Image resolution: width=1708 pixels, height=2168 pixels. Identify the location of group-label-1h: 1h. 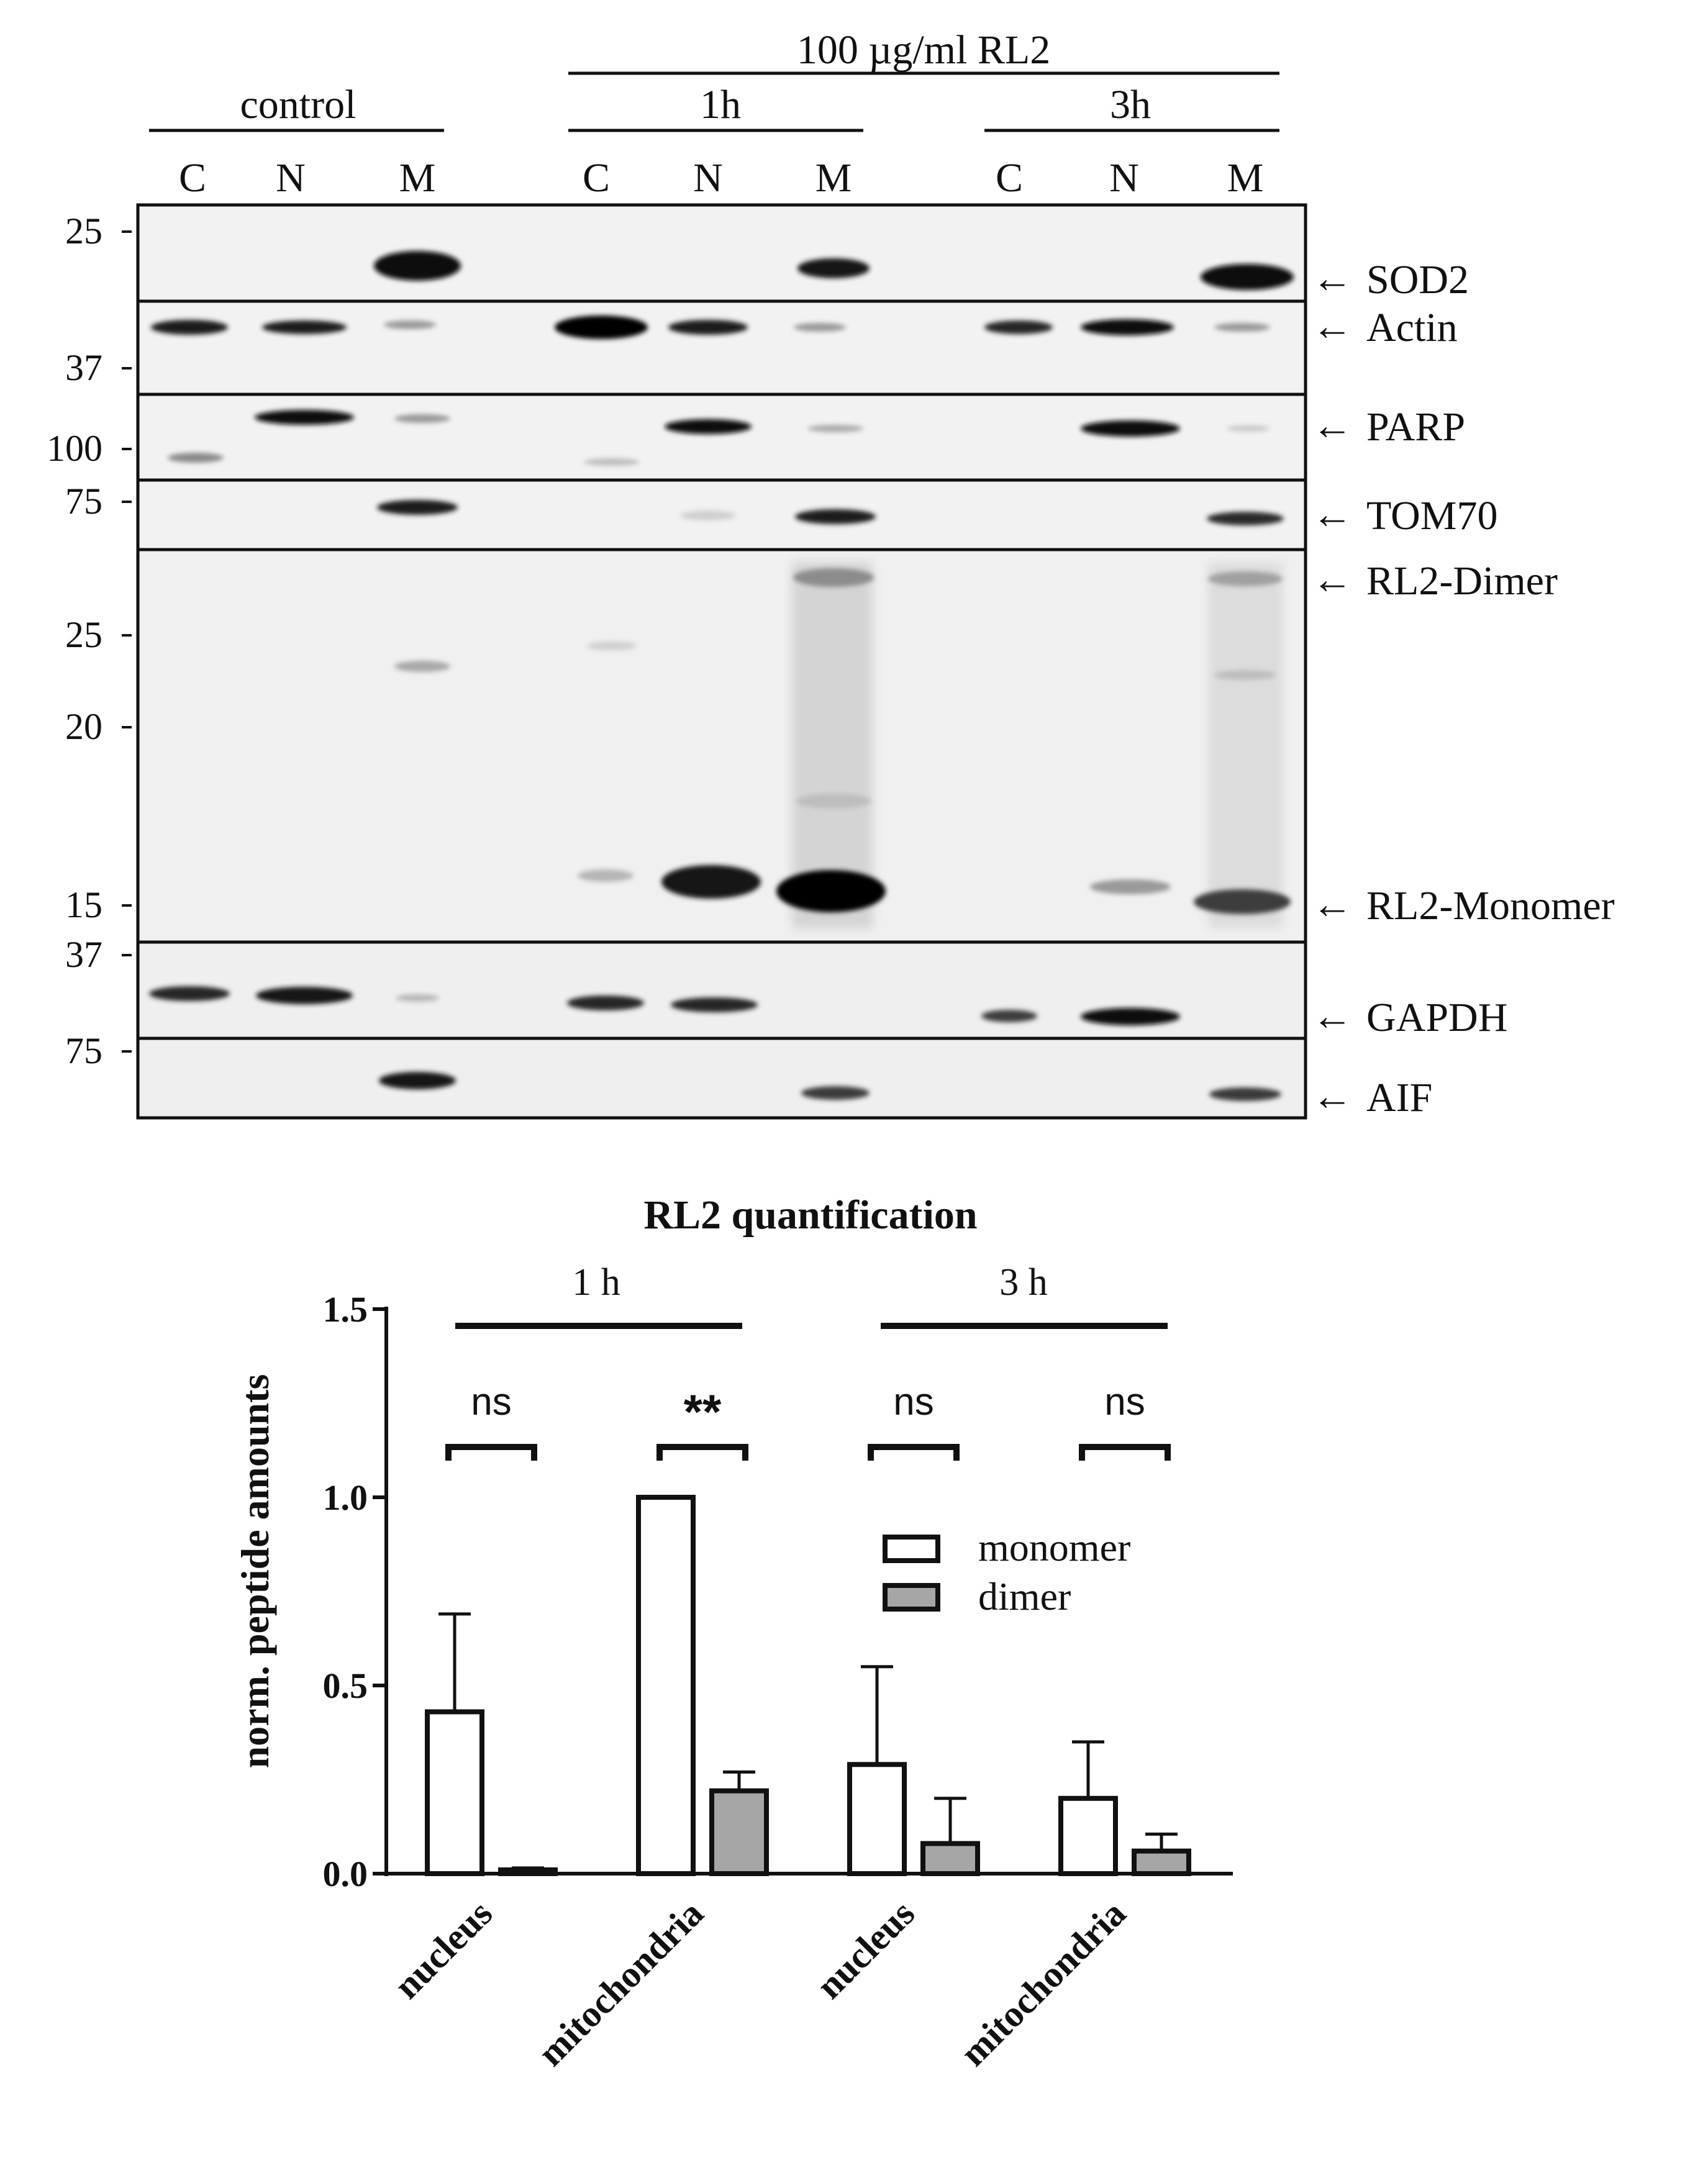
(720, 104).